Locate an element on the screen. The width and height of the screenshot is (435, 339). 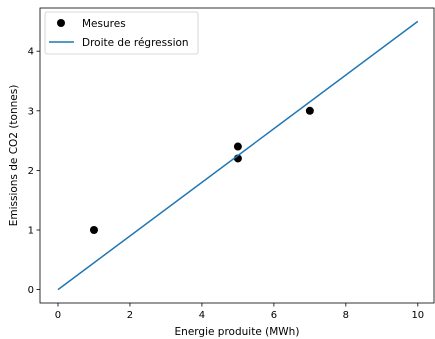
x-tick-label: 8 is located at coordinates (346, 315).